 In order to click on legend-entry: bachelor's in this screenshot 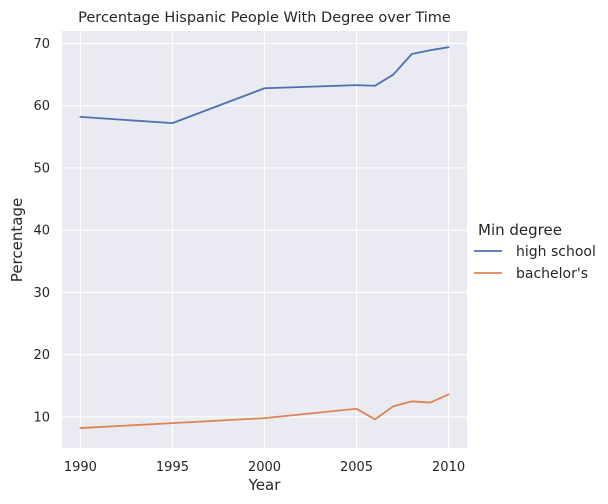, I will do `click(552, 274)`.